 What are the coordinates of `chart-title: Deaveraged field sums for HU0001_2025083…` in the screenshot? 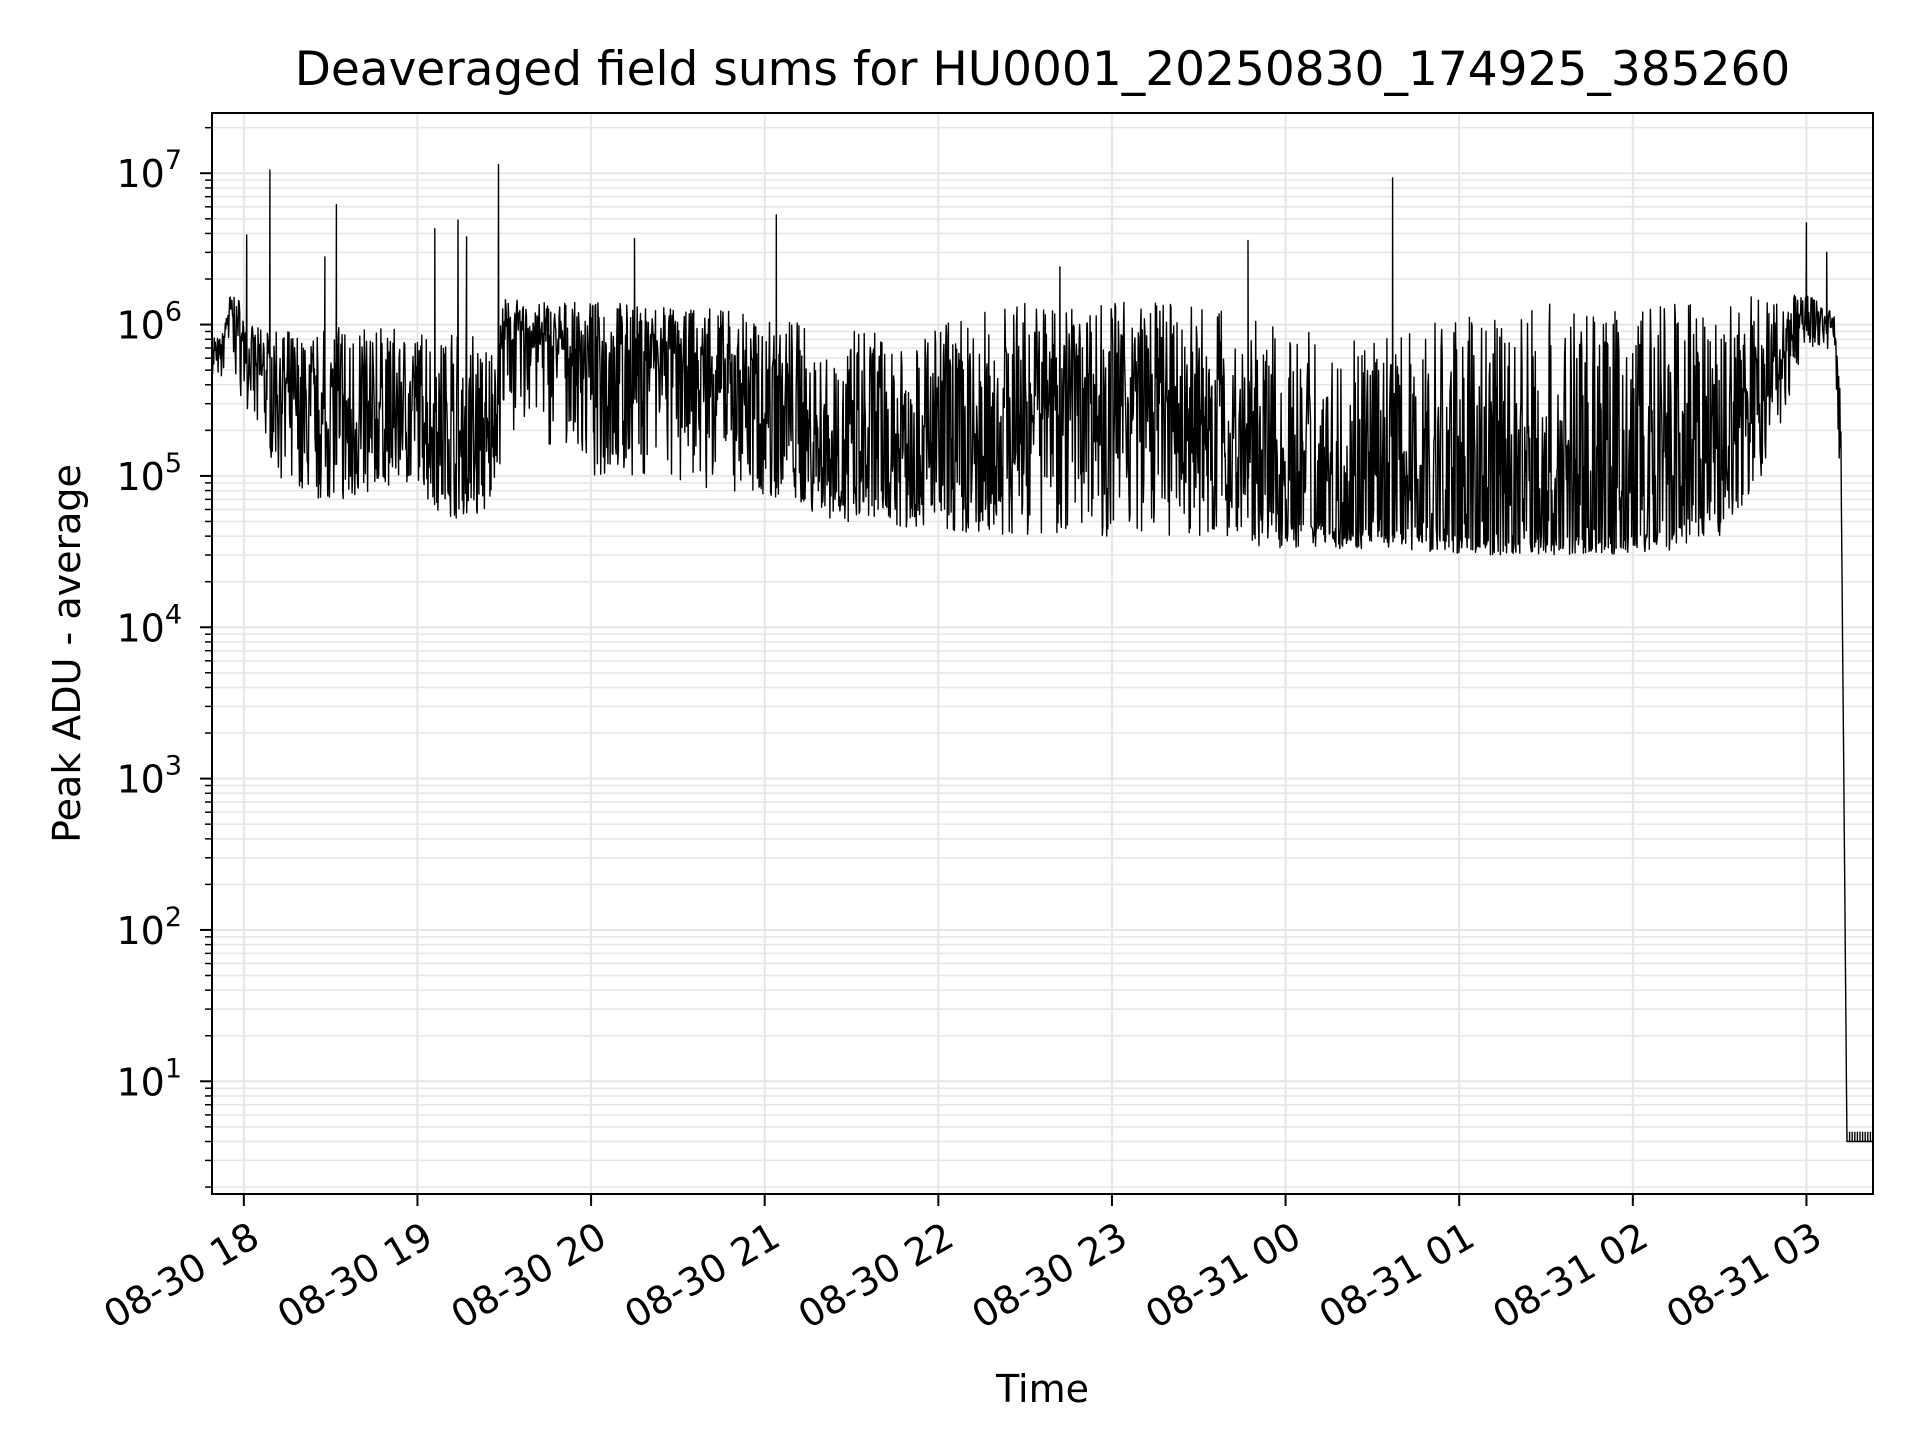 It's located at (1043, 69).